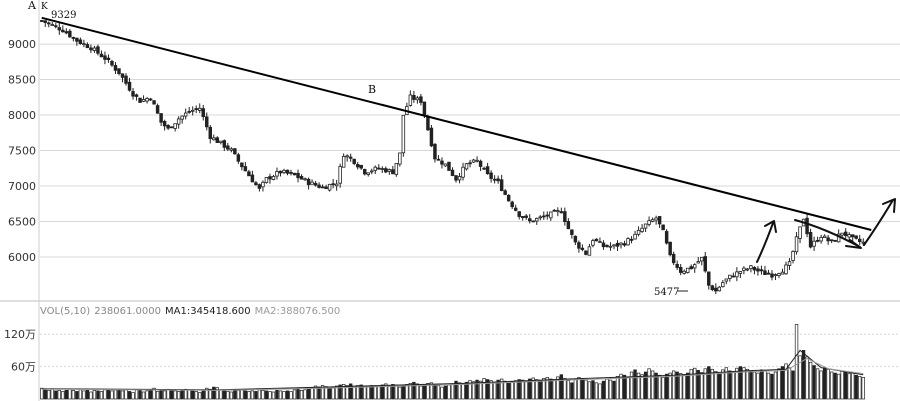 Image resolution: width=900 pixels, height=401 pixels. Describe the element at coordinates (63, 15) in the screenshot. I see `label-high: 9329` at that location.